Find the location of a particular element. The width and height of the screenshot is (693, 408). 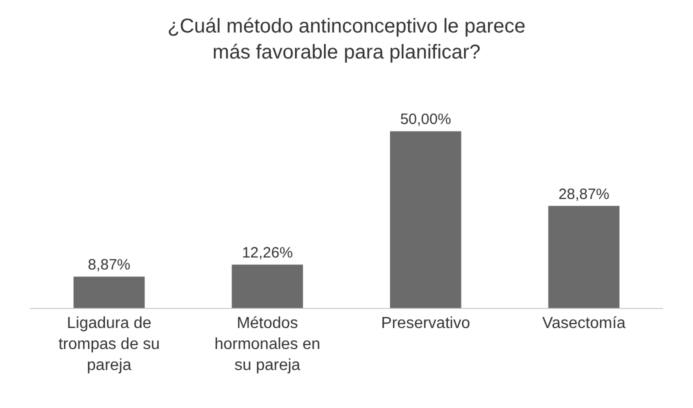

data-label: 8,87% is located at coordinates (109, 265).